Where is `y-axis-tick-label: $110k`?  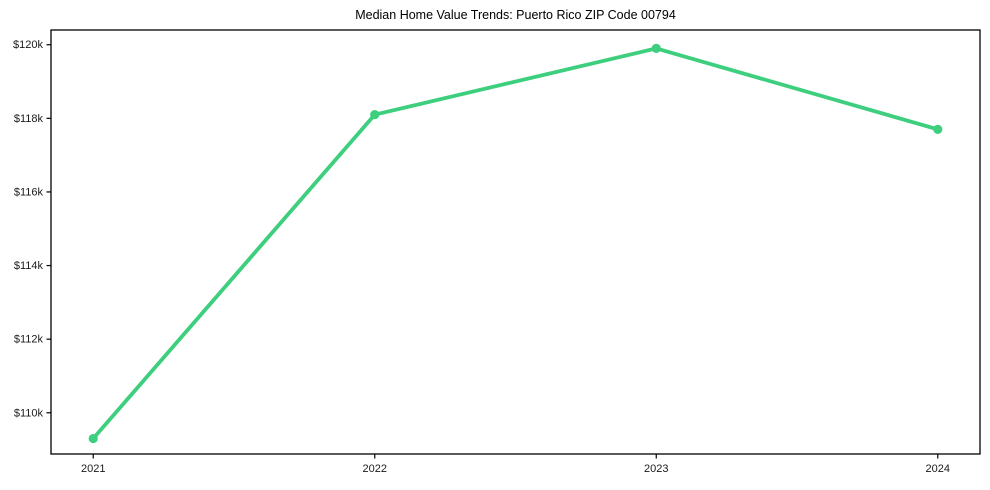 y-axis-tick-label: $110k is located at coordinates (29, 413).